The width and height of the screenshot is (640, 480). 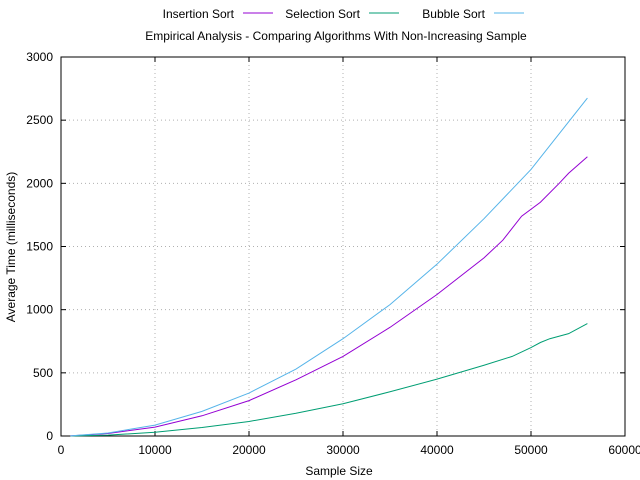 I want to click on y-axis-label: Average Time (milliseconds), so click(x=11, y=247).